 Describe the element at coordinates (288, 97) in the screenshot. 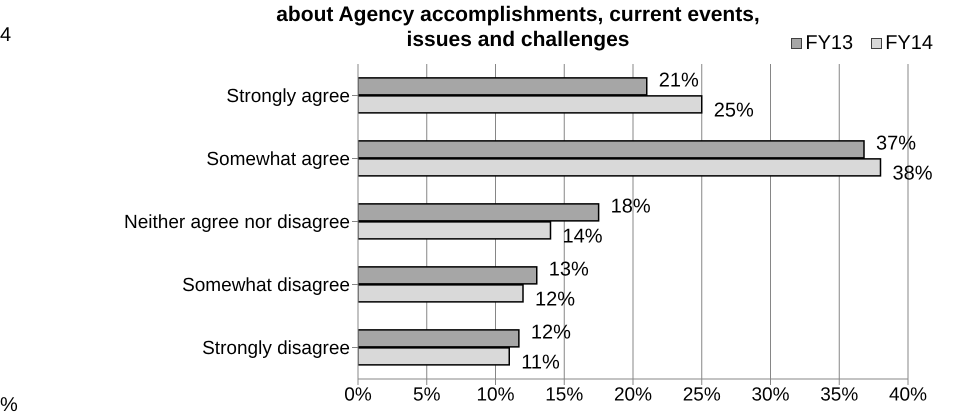

I see `y-tick-label: Strongly agree` at that location.